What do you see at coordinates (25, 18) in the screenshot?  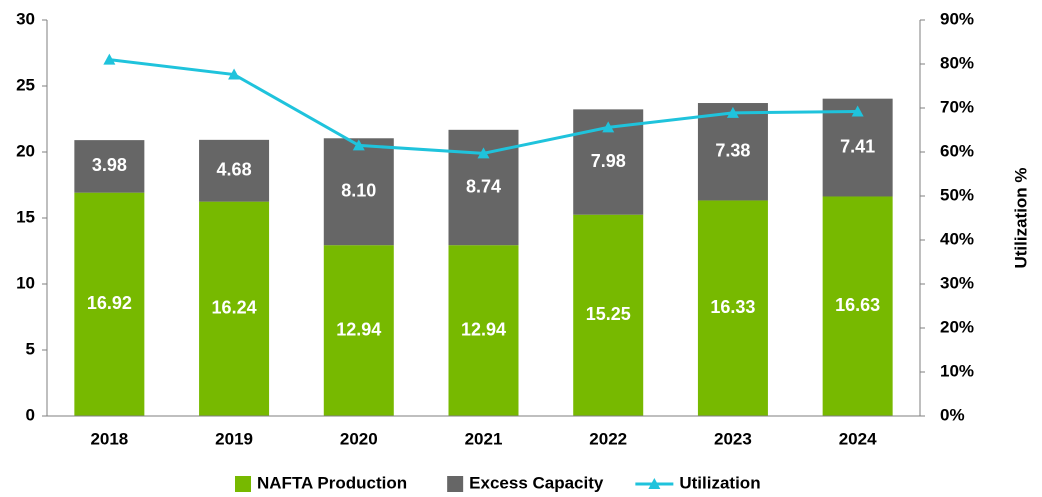 I see `y-tick-label: 30` at bounding box center [25, 18].